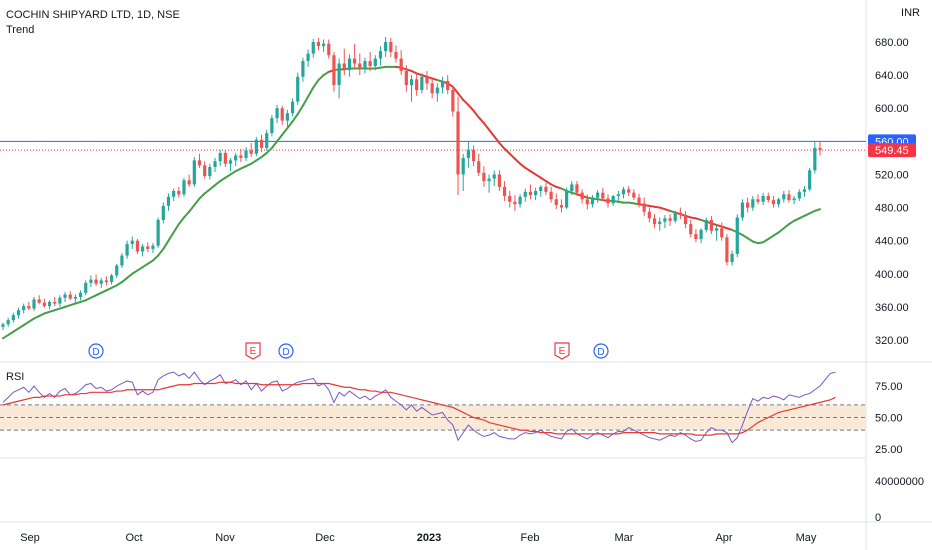  Describe the element at coordinates (20, 30) in the screenshot. I see `indicator-label: Trend` at that location.